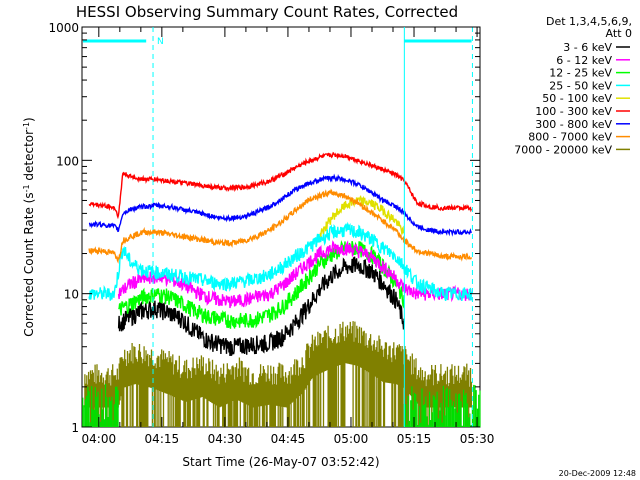 The width and height of the screenshot is (640, 480). Describe the element at coordinates (67, 161) in the screenshot. I see `y-tick-label-2: 100` at that location.